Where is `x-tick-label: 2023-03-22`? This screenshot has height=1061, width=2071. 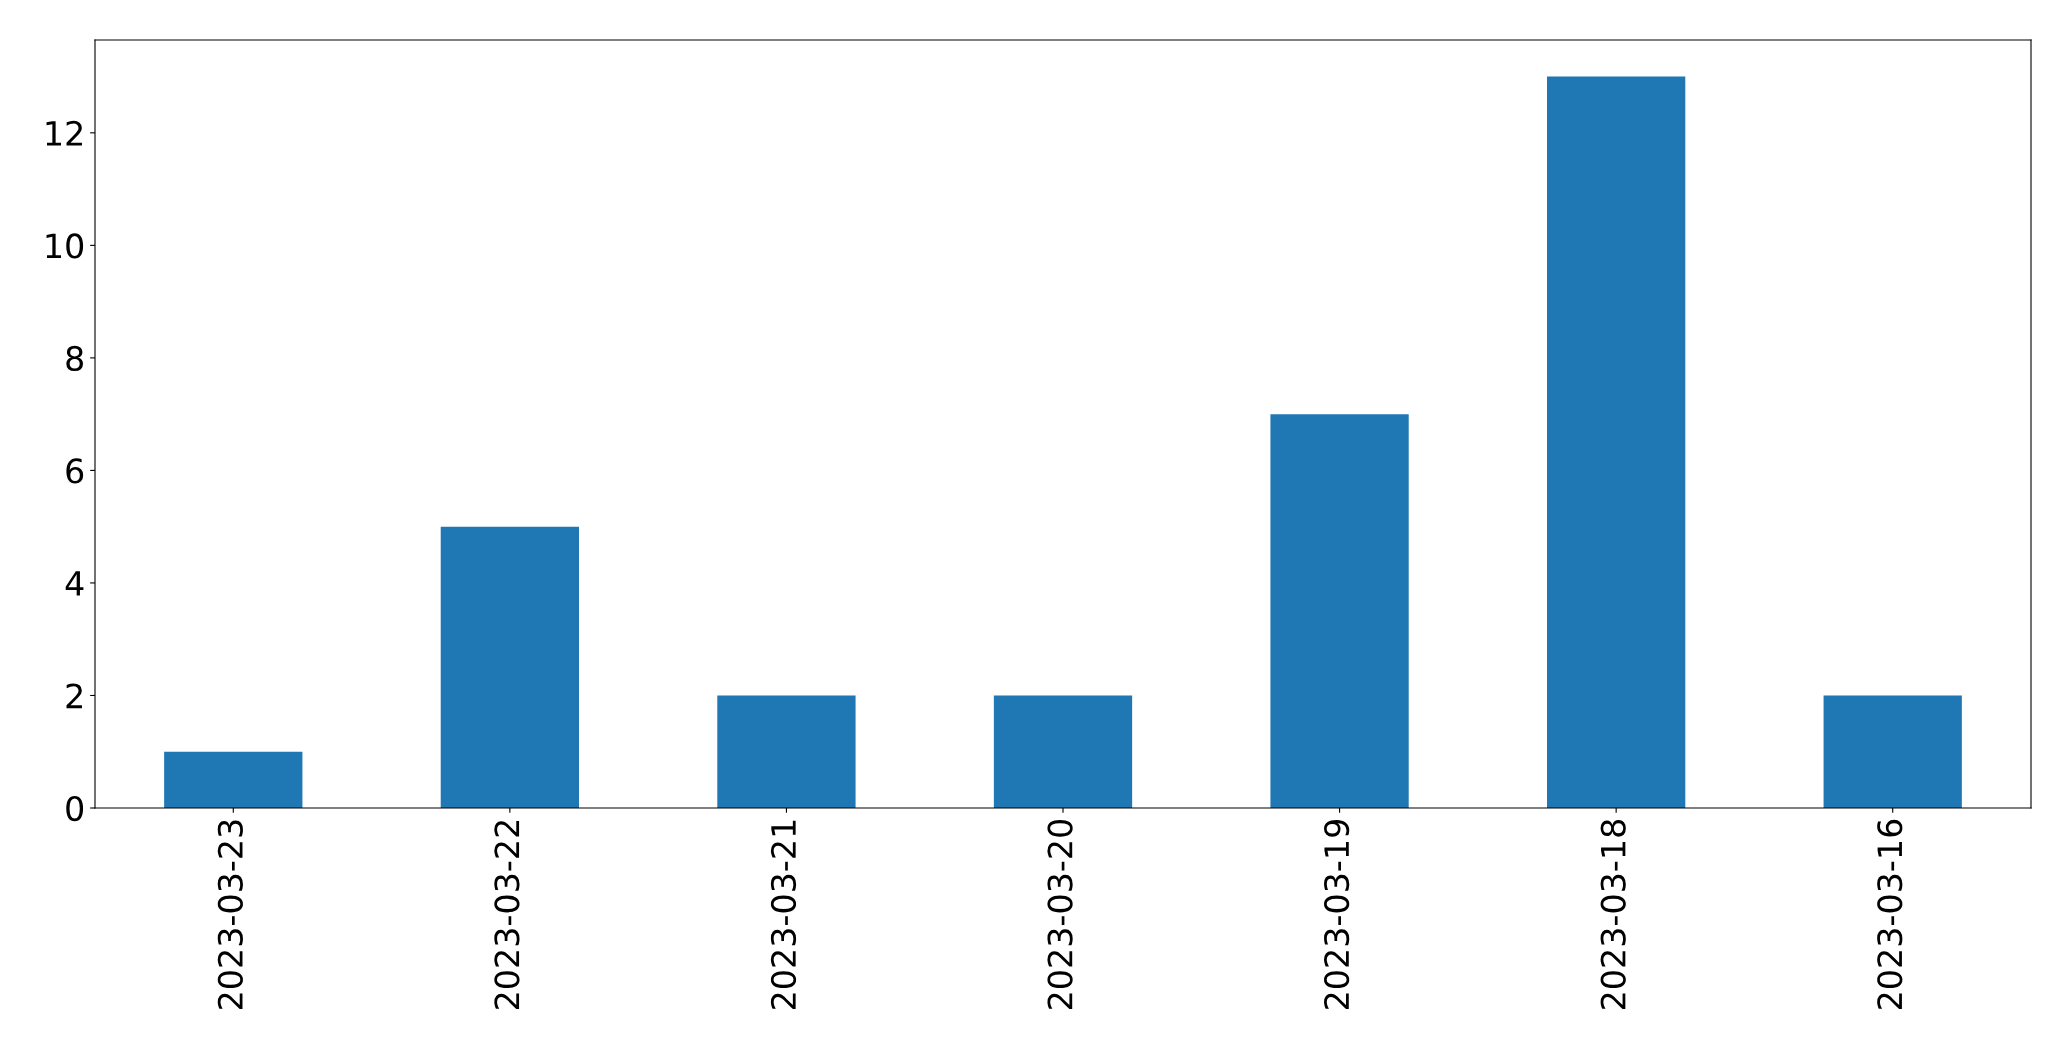
x-tick-label: 2023-03-22 is located at coordinates (507, 915).